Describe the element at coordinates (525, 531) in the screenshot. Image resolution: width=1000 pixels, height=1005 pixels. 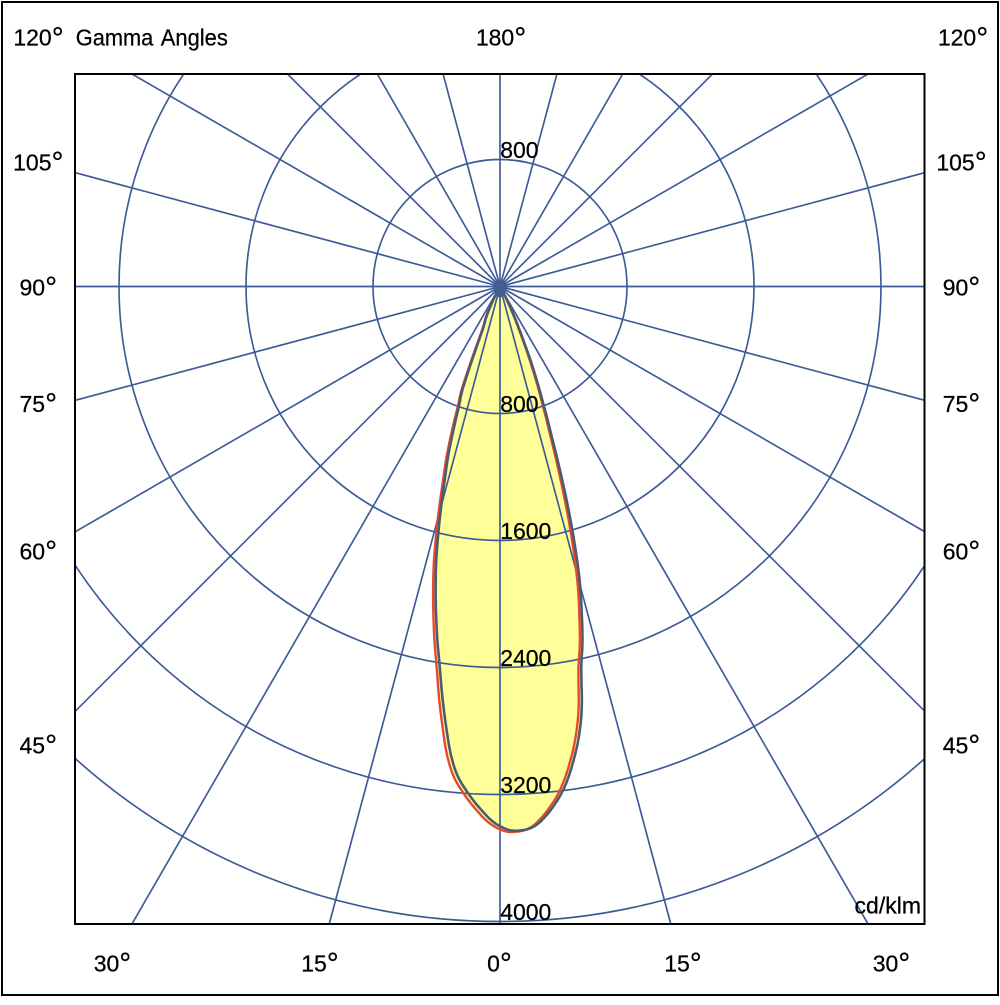
I see `svg-text: 1600` at that location.